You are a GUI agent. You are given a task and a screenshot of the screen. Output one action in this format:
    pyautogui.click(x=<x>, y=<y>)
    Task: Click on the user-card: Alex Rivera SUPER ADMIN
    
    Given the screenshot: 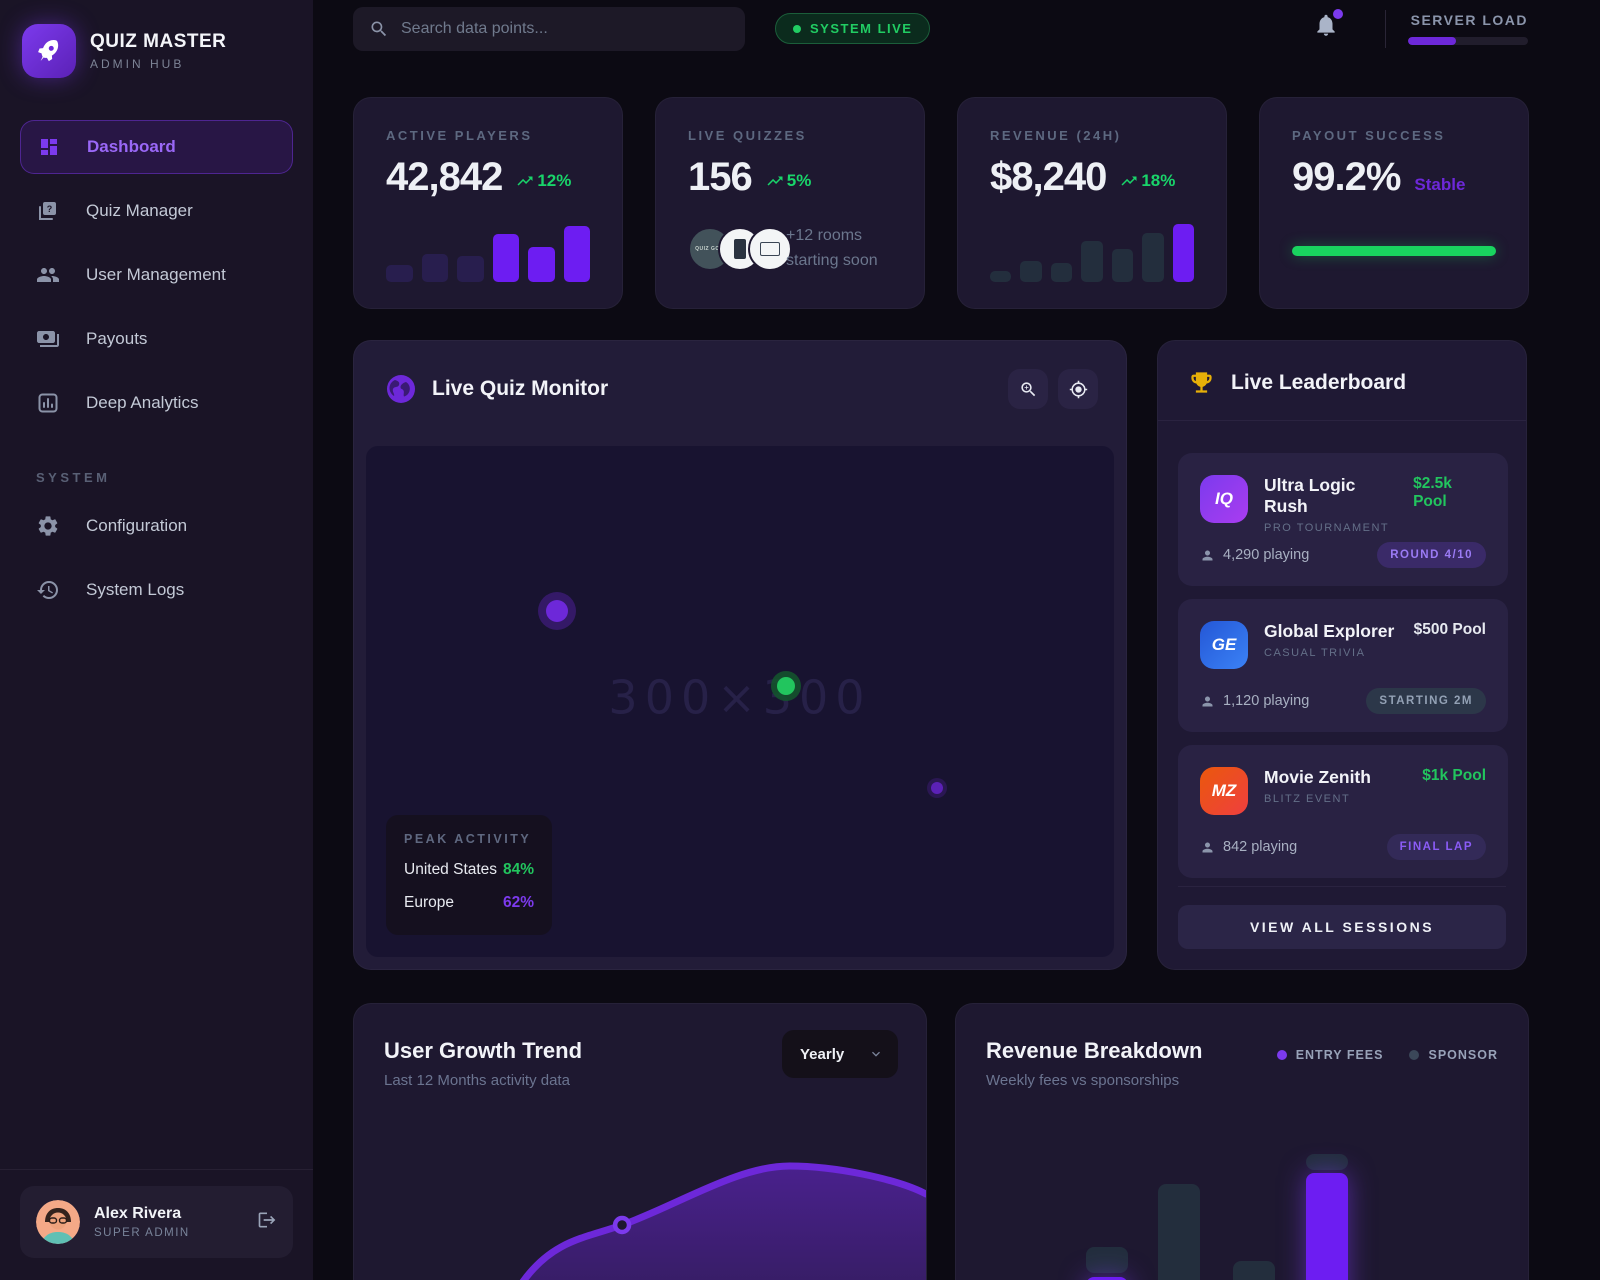 What is the action you would take?
    pyautogui.click(x=156, y=1222)
    